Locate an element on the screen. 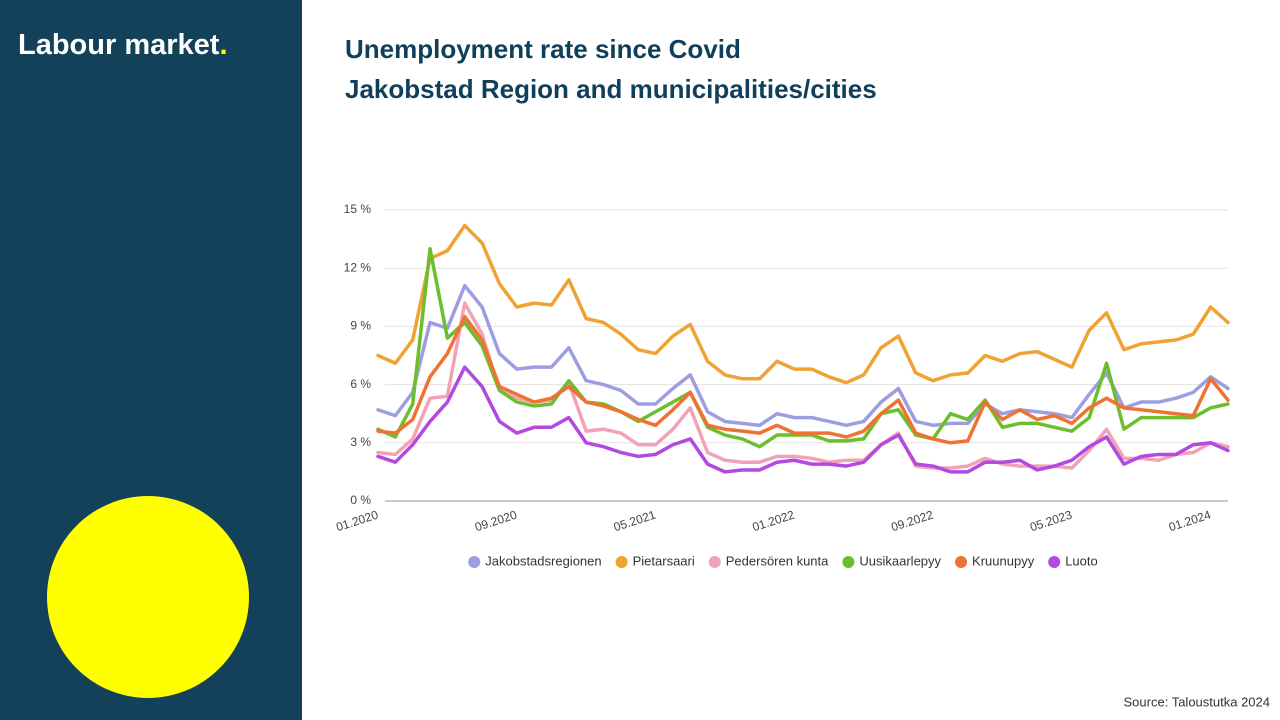 The width and height of the screenshot is (1280, 720). sidebar-title-text: Labour market is located at coordinates (119, 45).